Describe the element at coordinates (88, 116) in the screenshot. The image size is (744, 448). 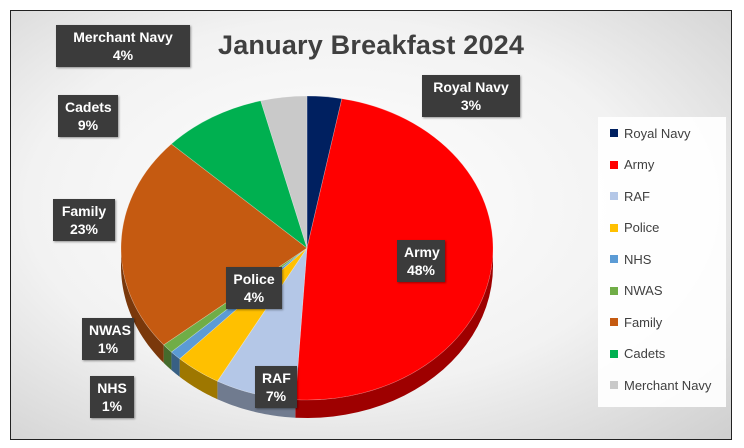
I see `data-label-cadets: Cadets 9%` at that location.